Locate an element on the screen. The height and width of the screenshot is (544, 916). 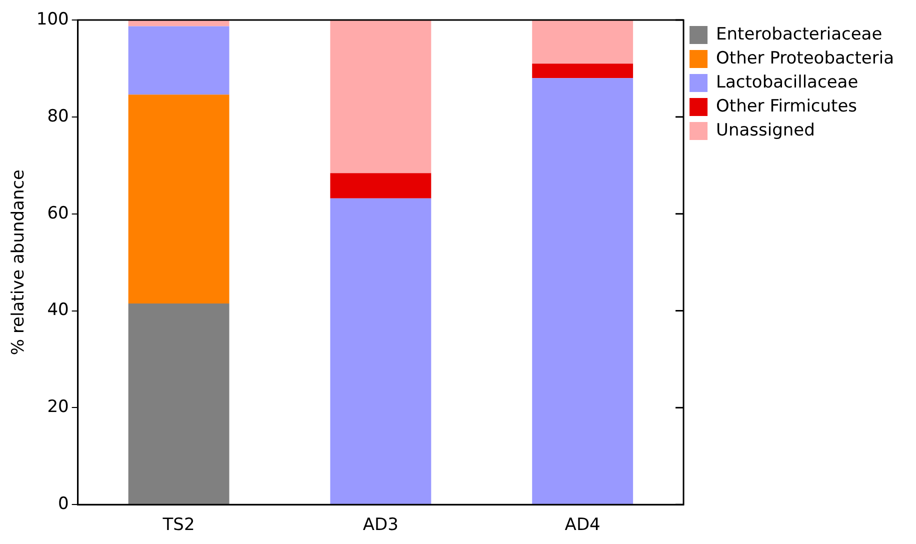
legend-label: Other Proteobacteria is located at coordinates (805, 58).